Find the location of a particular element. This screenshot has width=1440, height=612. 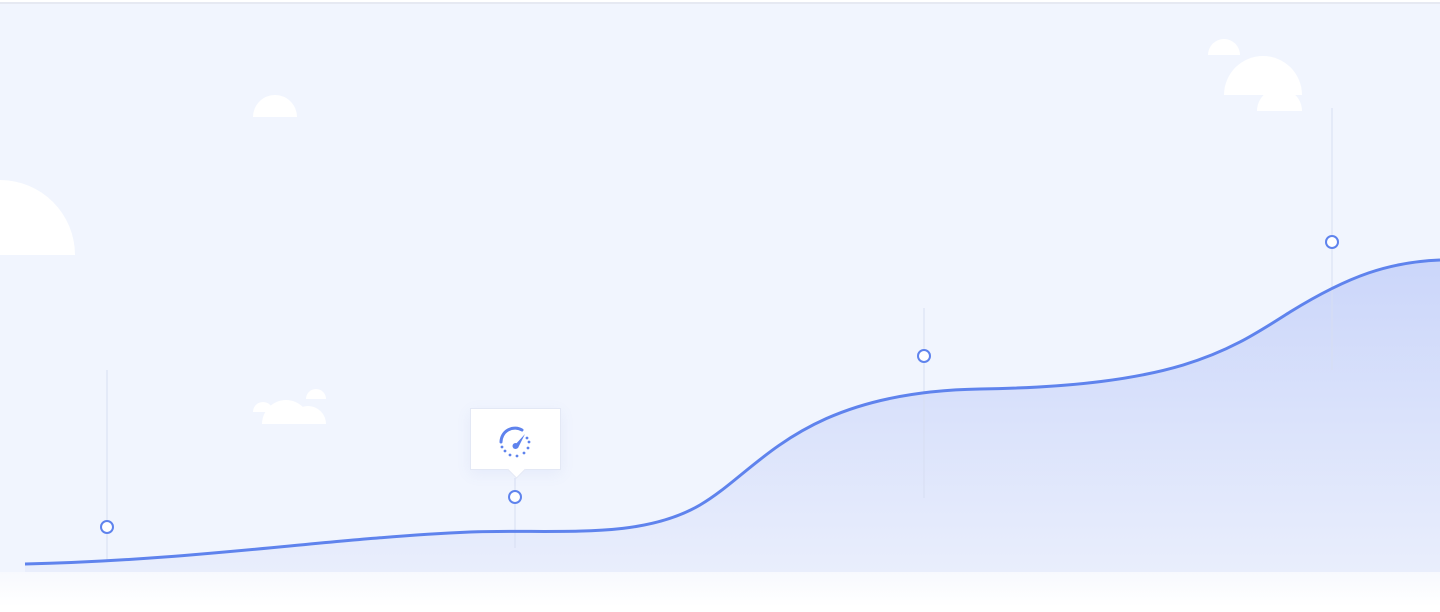

bottom-fade is located at coordinates (720, 589).